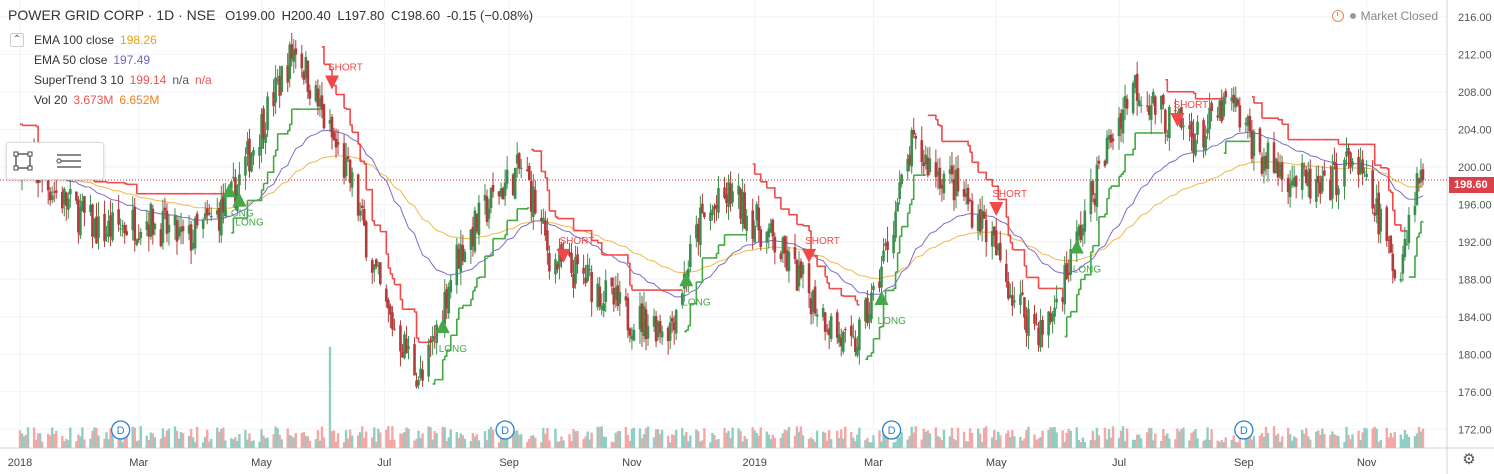  What do you see at coordinates (17, 40) in the screenshot?
I see `collapse-chevron-icon: ⌃` at bounding box center [17, 40].